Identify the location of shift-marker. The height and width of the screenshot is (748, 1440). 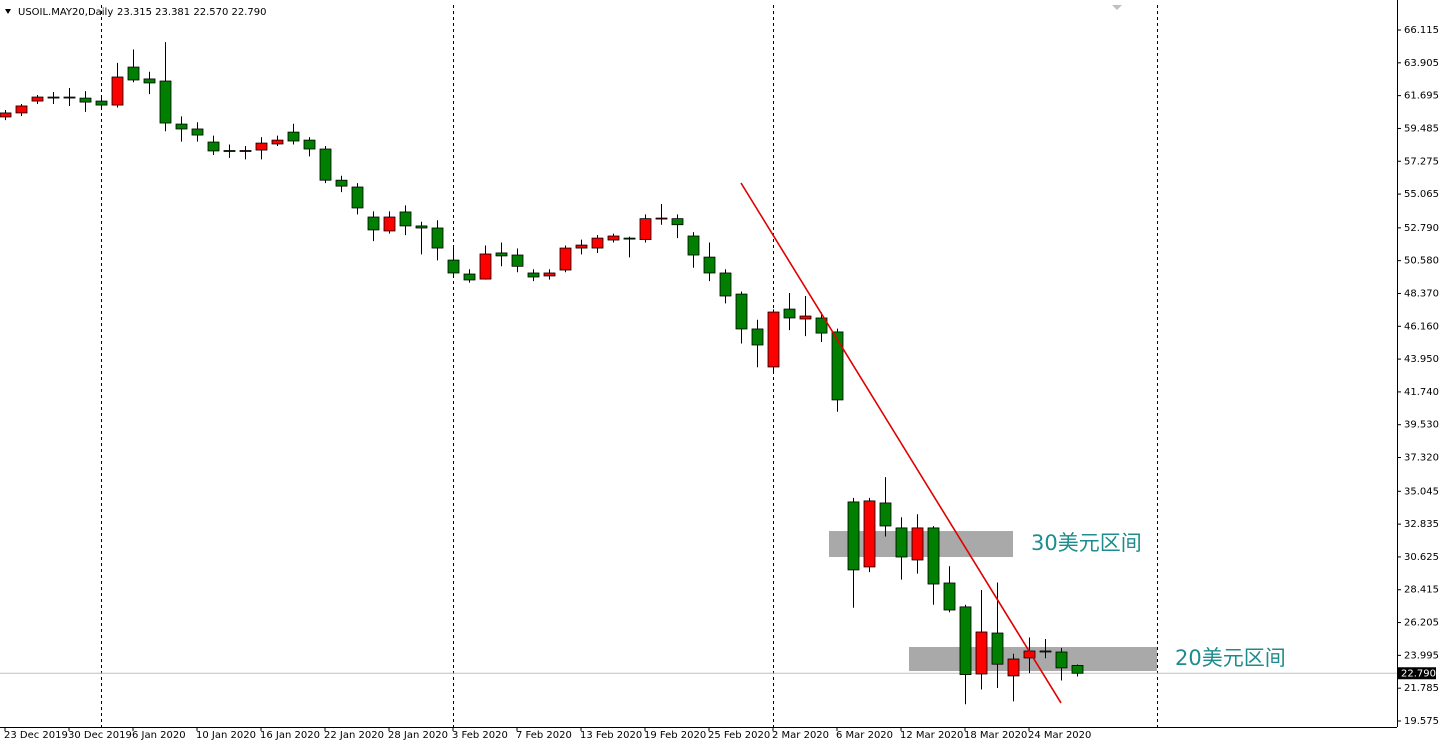
(1117, 7).